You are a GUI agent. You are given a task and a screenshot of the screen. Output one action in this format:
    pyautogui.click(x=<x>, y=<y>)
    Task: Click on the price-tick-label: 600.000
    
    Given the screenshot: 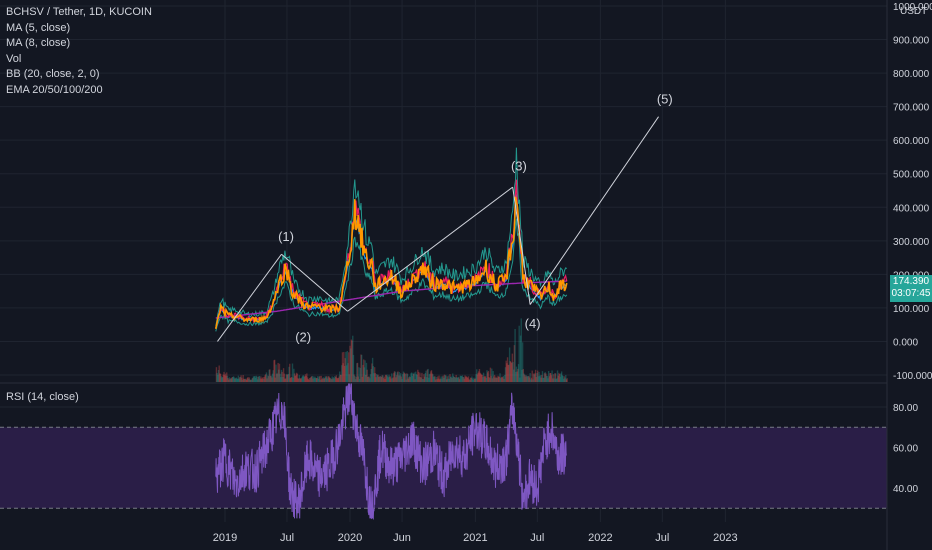 What is the action you would take?
    pyautogui.click(x=911, y=141)
    